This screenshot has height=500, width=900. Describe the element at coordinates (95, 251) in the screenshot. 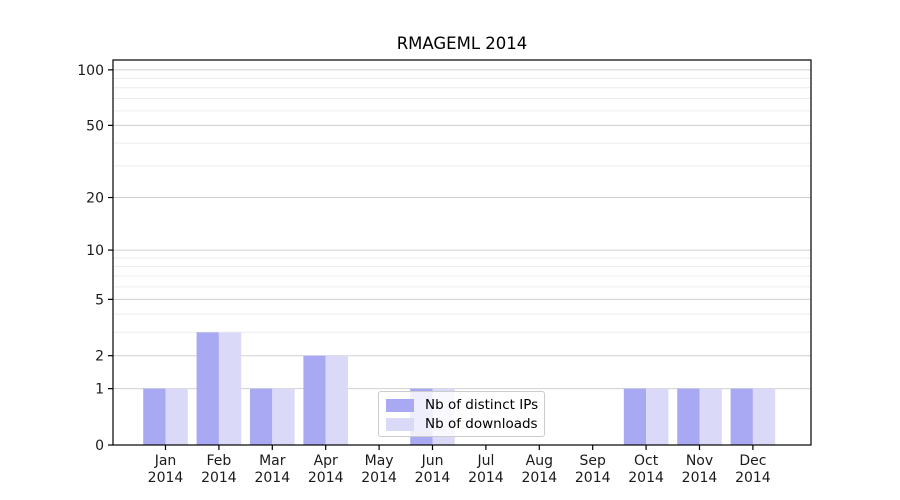

I see `y-tick-label: 10` at that location.